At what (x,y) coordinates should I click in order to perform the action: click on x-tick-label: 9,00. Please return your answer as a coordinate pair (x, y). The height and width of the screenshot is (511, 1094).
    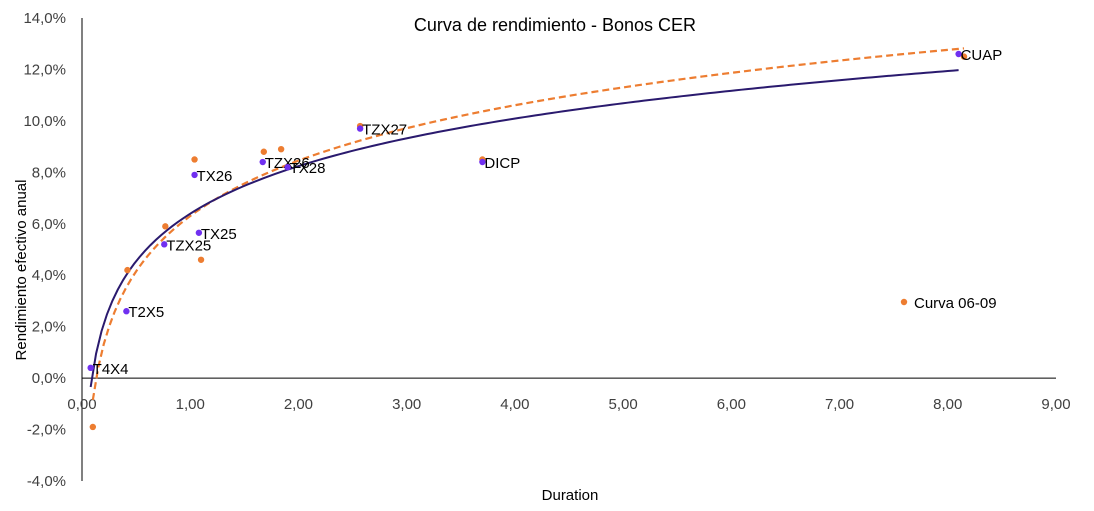
    Looking at the image, I should click on (1055, 404).